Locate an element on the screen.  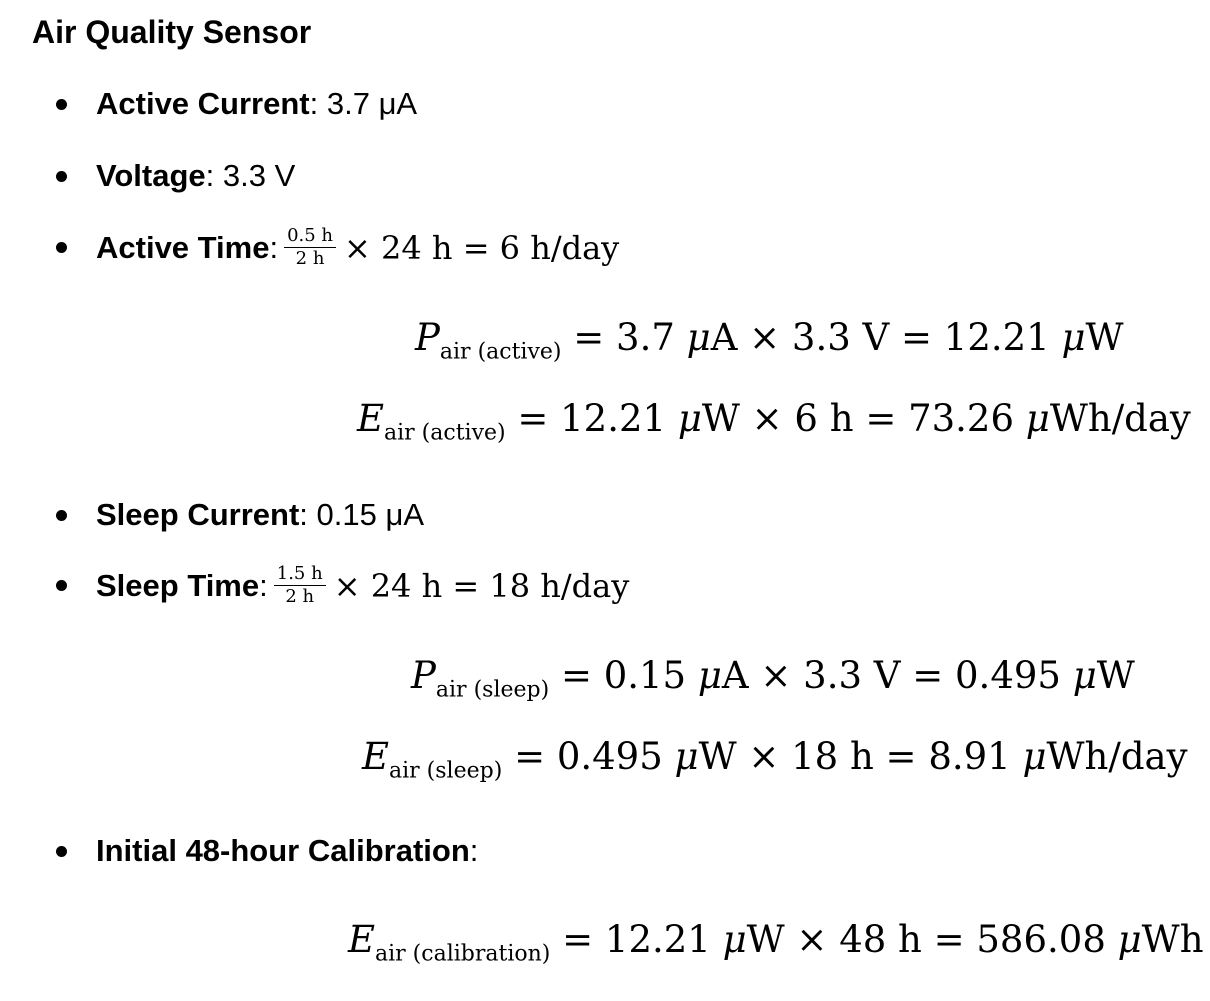
equation-rhs: W × 6 h = 73.26 is located at coordinates (863, 418).